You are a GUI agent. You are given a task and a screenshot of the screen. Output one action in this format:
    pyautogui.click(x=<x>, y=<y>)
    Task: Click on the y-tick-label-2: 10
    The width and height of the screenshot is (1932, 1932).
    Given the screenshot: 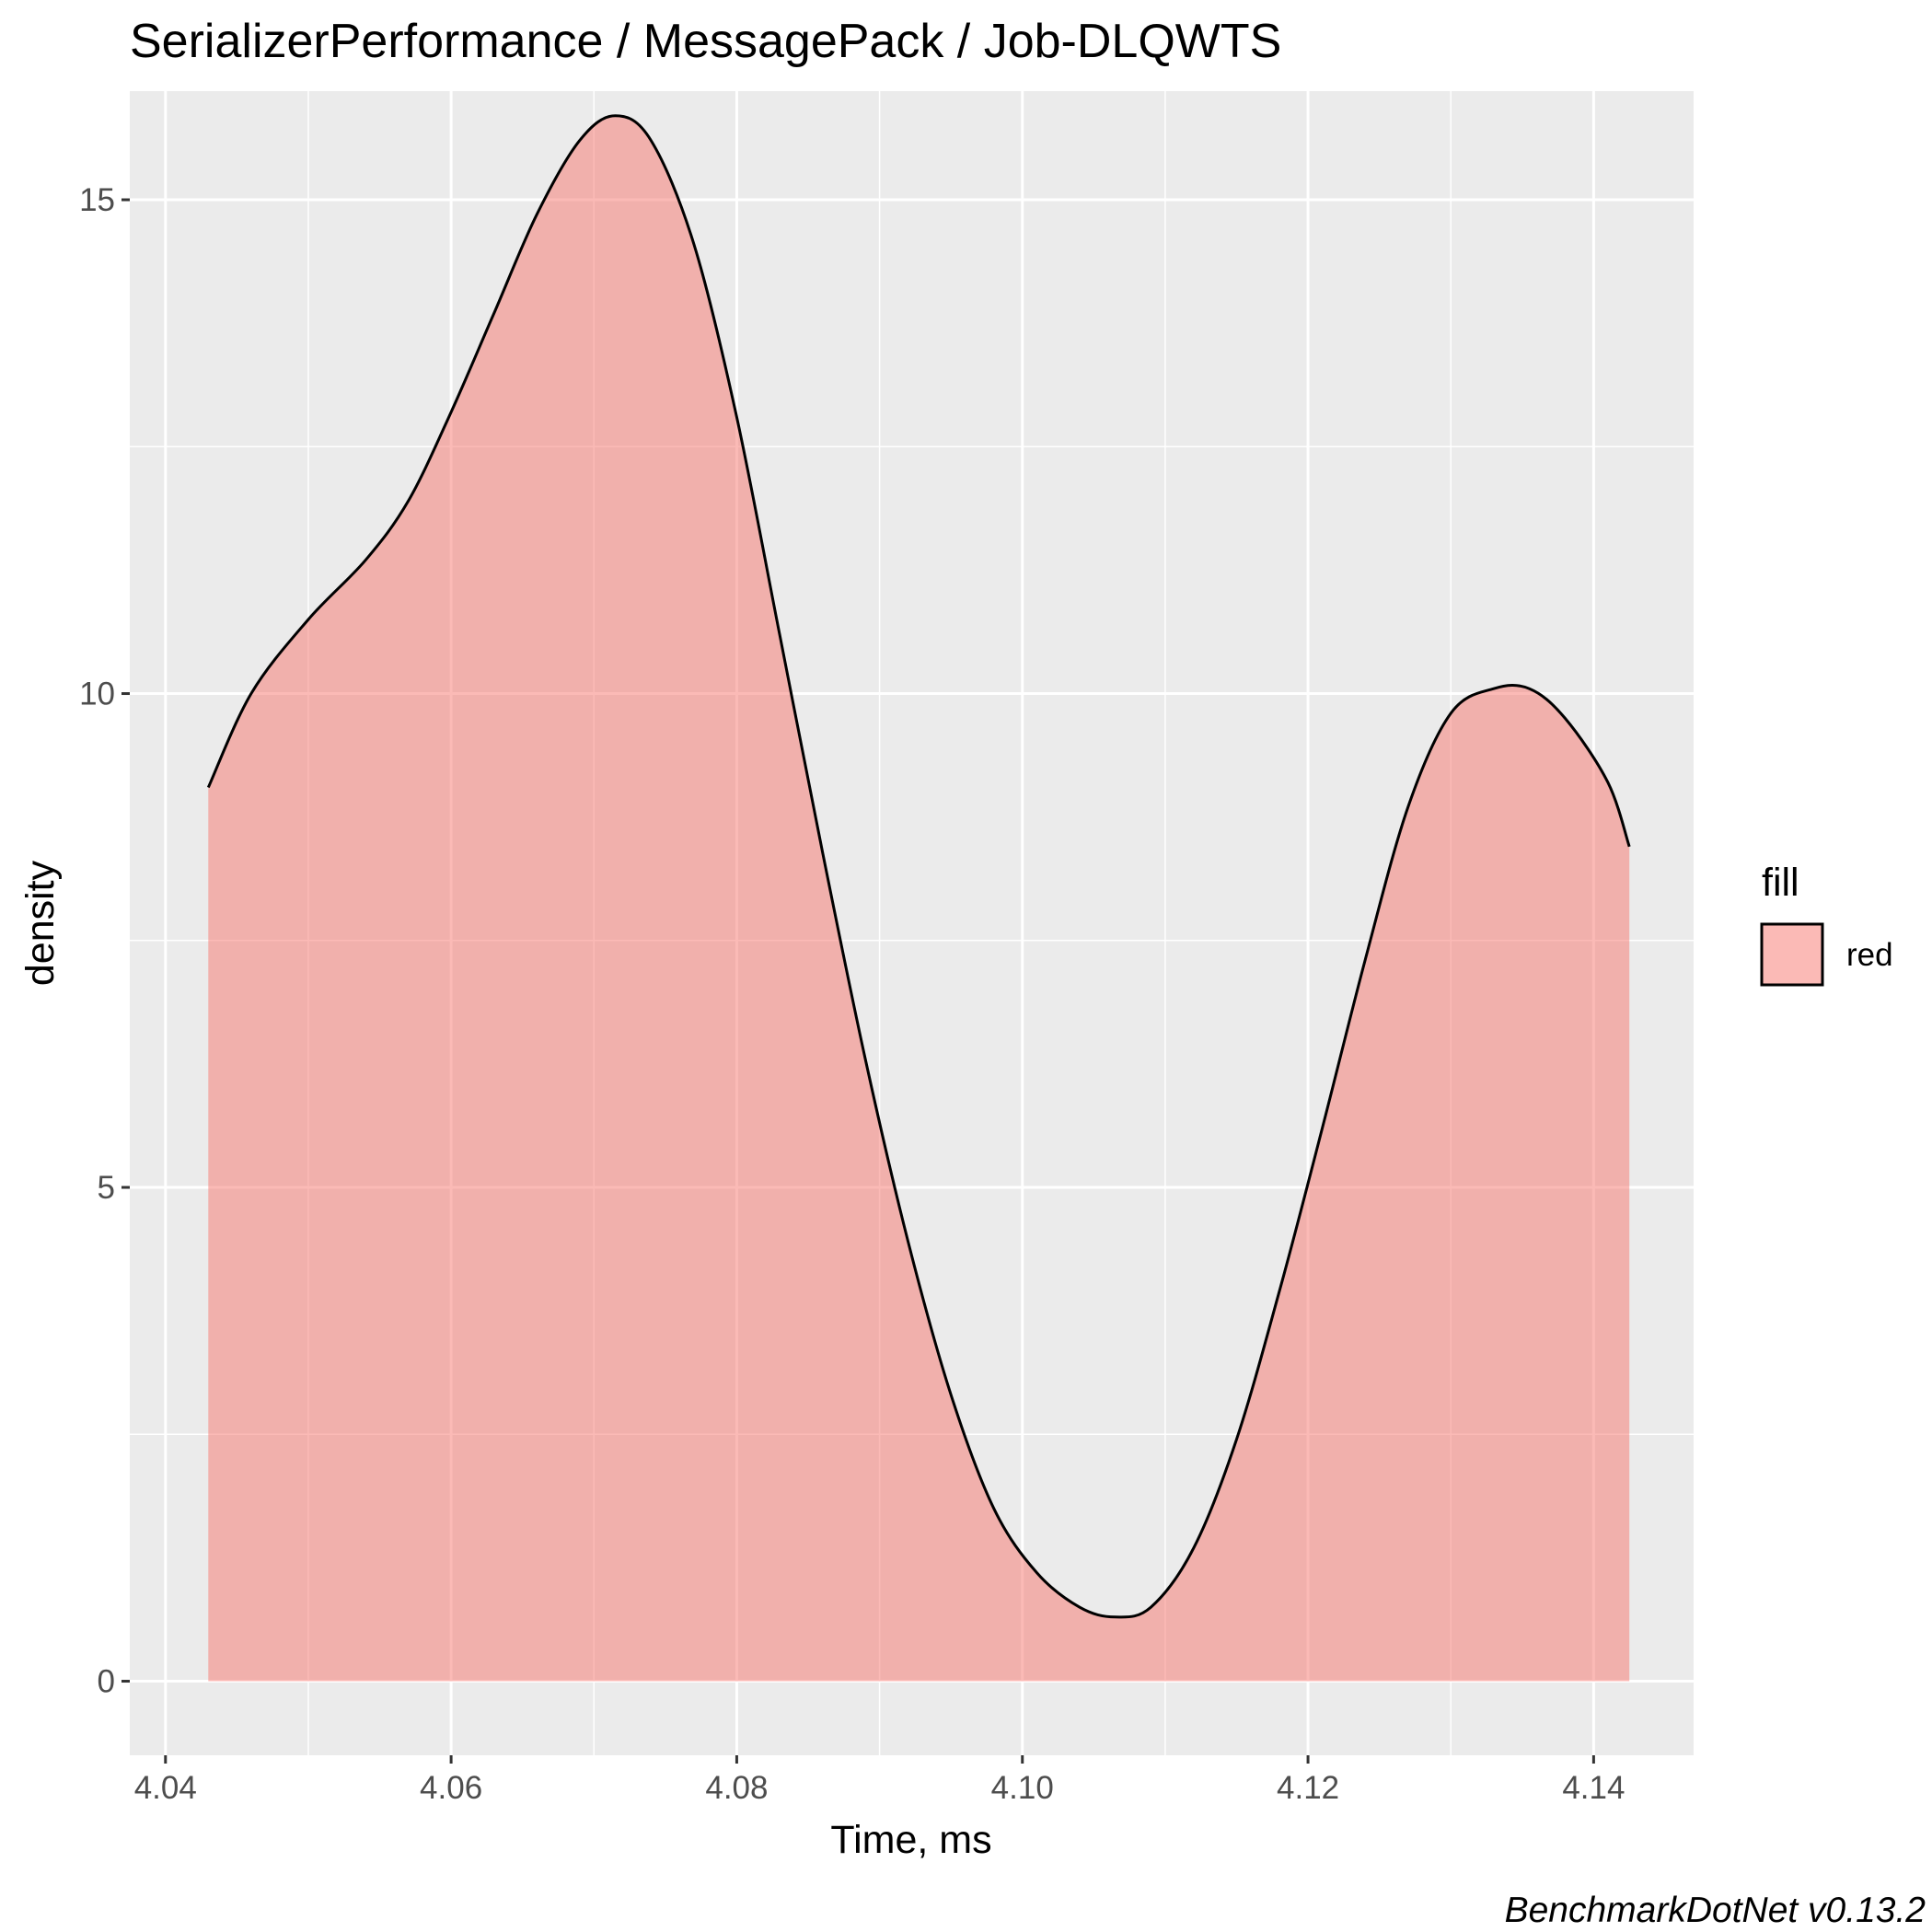 What is the action you would take?
    pyautogui.click(x=97, y=695)
    